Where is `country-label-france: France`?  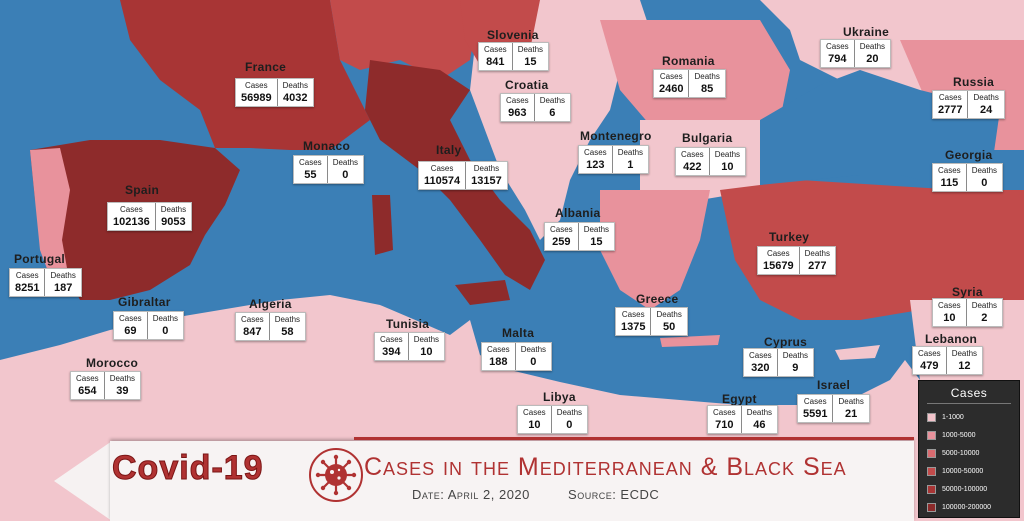 country-label-france: France is located at coordinates (266, 67).